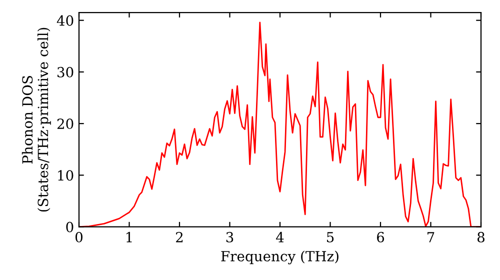 The height and width of the screenshot is (280, 500). Describe the element at coordinates (36, 120) in the screenshot. I see `y-axis-title: Phonon DOS (States/THz·primitive cell)` at that location.